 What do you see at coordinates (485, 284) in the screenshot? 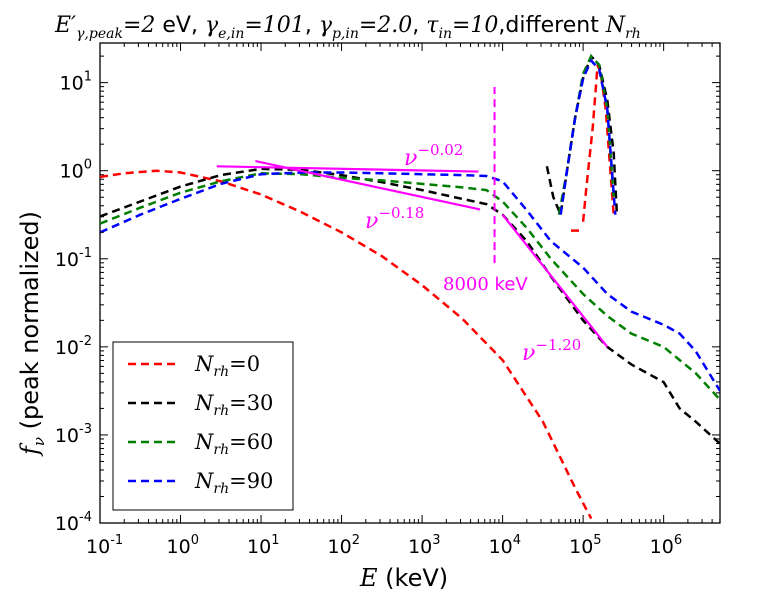
I see `annot-8000kev: 8000 keV` at bounding box center [485, 284].